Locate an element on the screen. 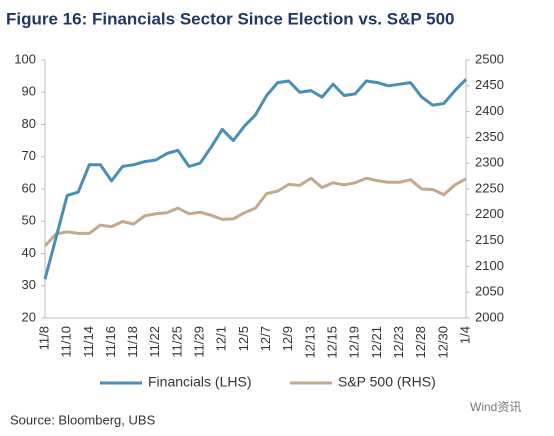 The width and height of the screenshot is (554, 436). x-tick-label: 12/19 is located at coordinates (354, 342).